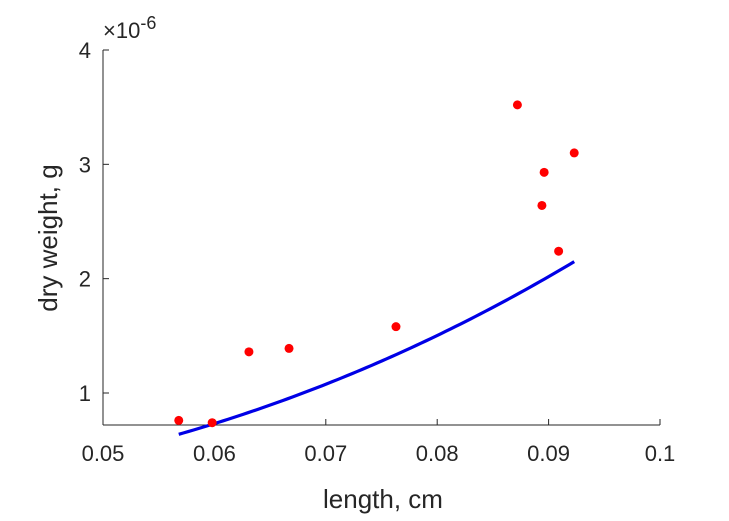  Describe the element at coordinates (148, 23) in the screenshot. I see `y-exponent-power: -6` at that location.